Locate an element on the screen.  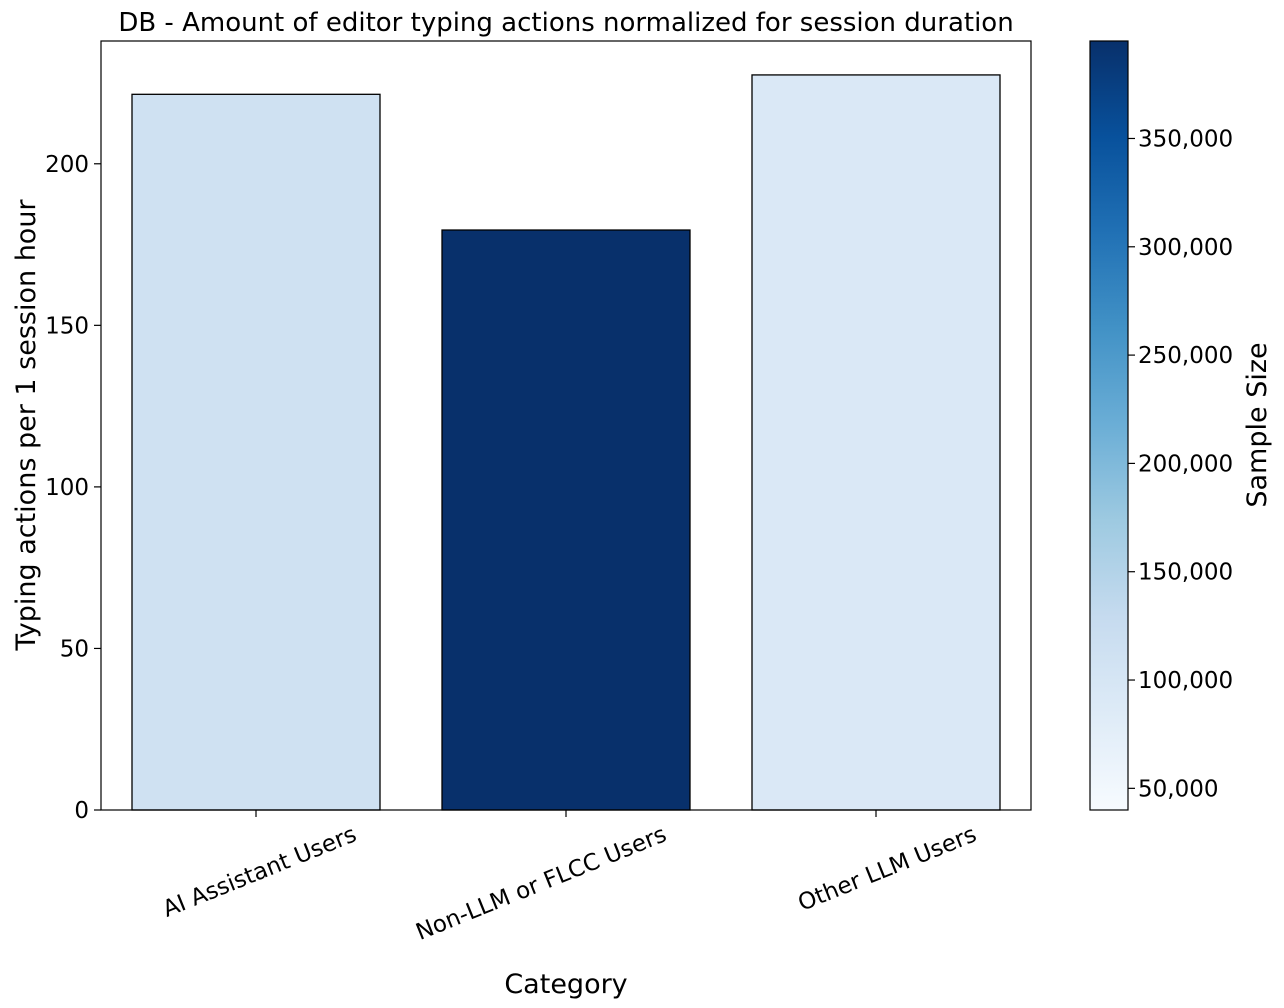
x-axis-label: Category is located at coordinates (565, 984).